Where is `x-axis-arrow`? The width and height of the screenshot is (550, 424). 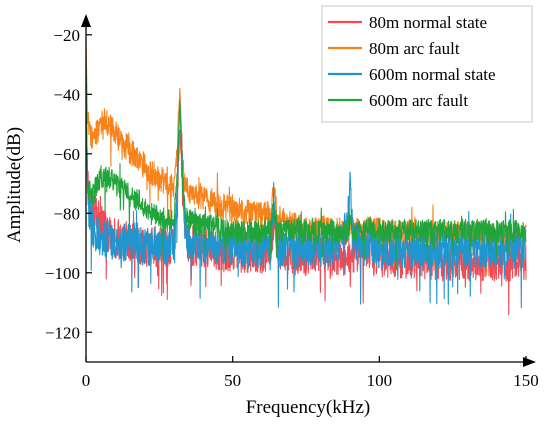 x-axis-arrow is located at coordinates (529, 362).